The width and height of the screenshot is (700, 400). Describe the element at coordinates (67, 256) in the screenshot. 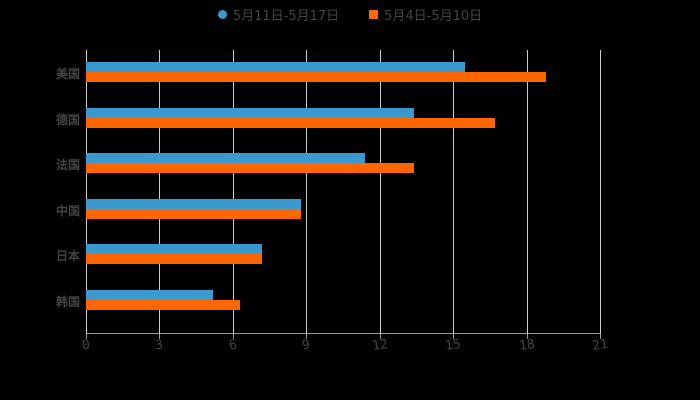

I see `category-label: 日本` at that location.